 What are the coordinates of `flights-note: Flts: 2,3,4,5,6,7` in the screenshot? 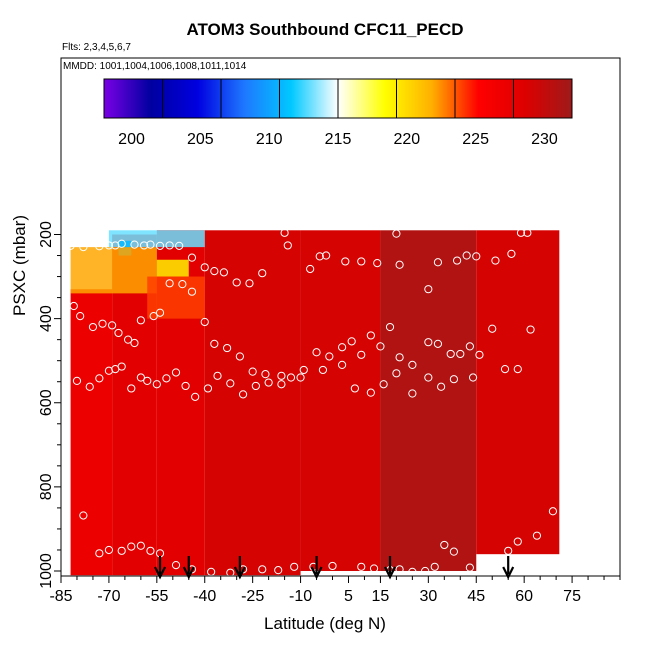 It's located at (96, 47).